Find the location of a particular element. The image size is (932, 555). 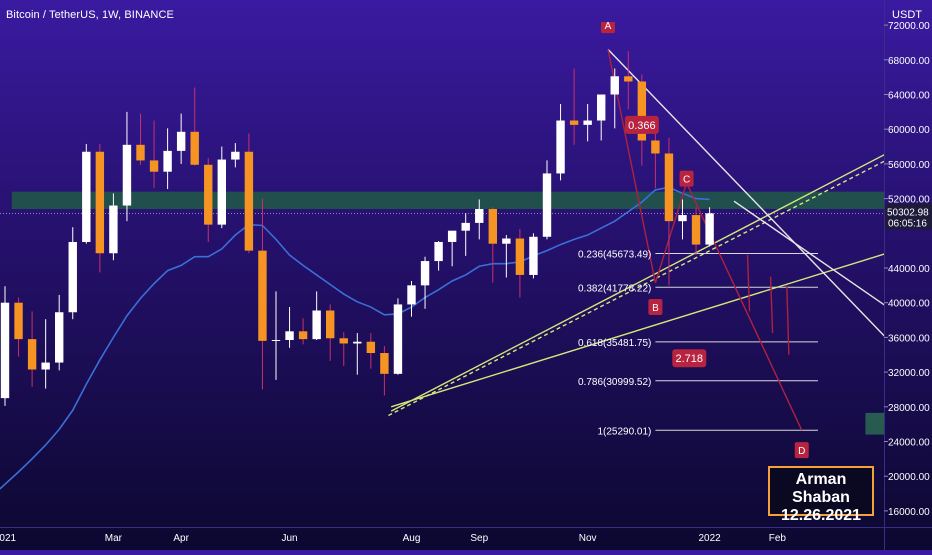

wave-label-D: D is located at coordinates (801, 451).